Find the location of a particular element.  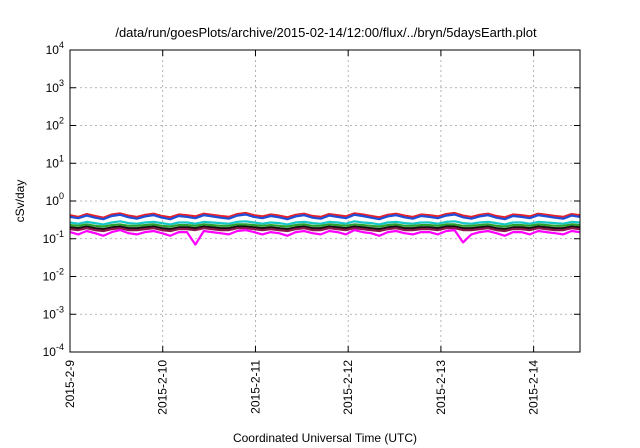

y-tick-exponent: -4 is located at coordinates (60, 347).